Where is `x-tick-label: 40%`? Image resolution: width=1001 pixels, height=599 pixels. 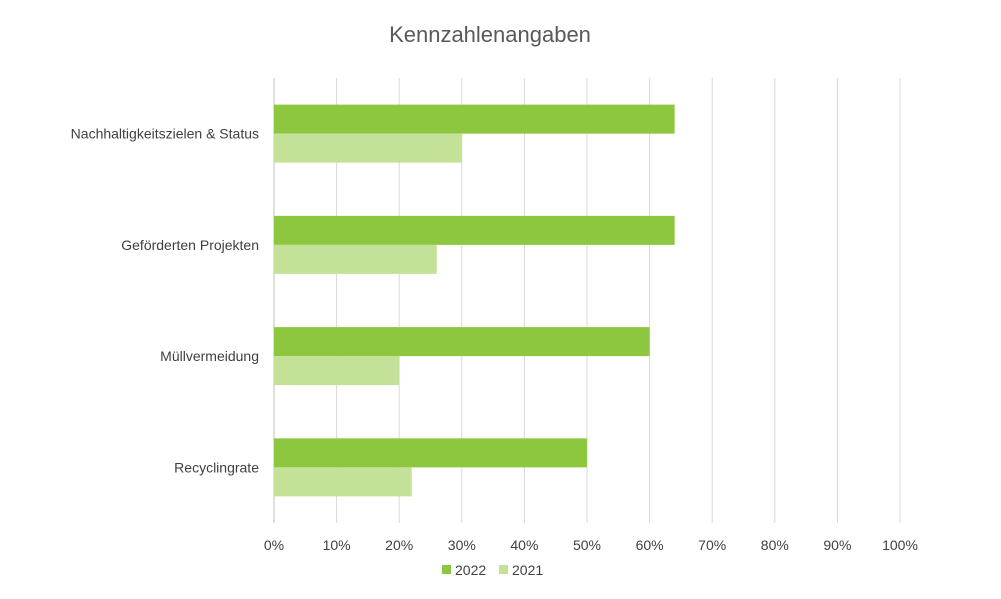
x-tick-label: 40% is located at coordinates (524, 545).